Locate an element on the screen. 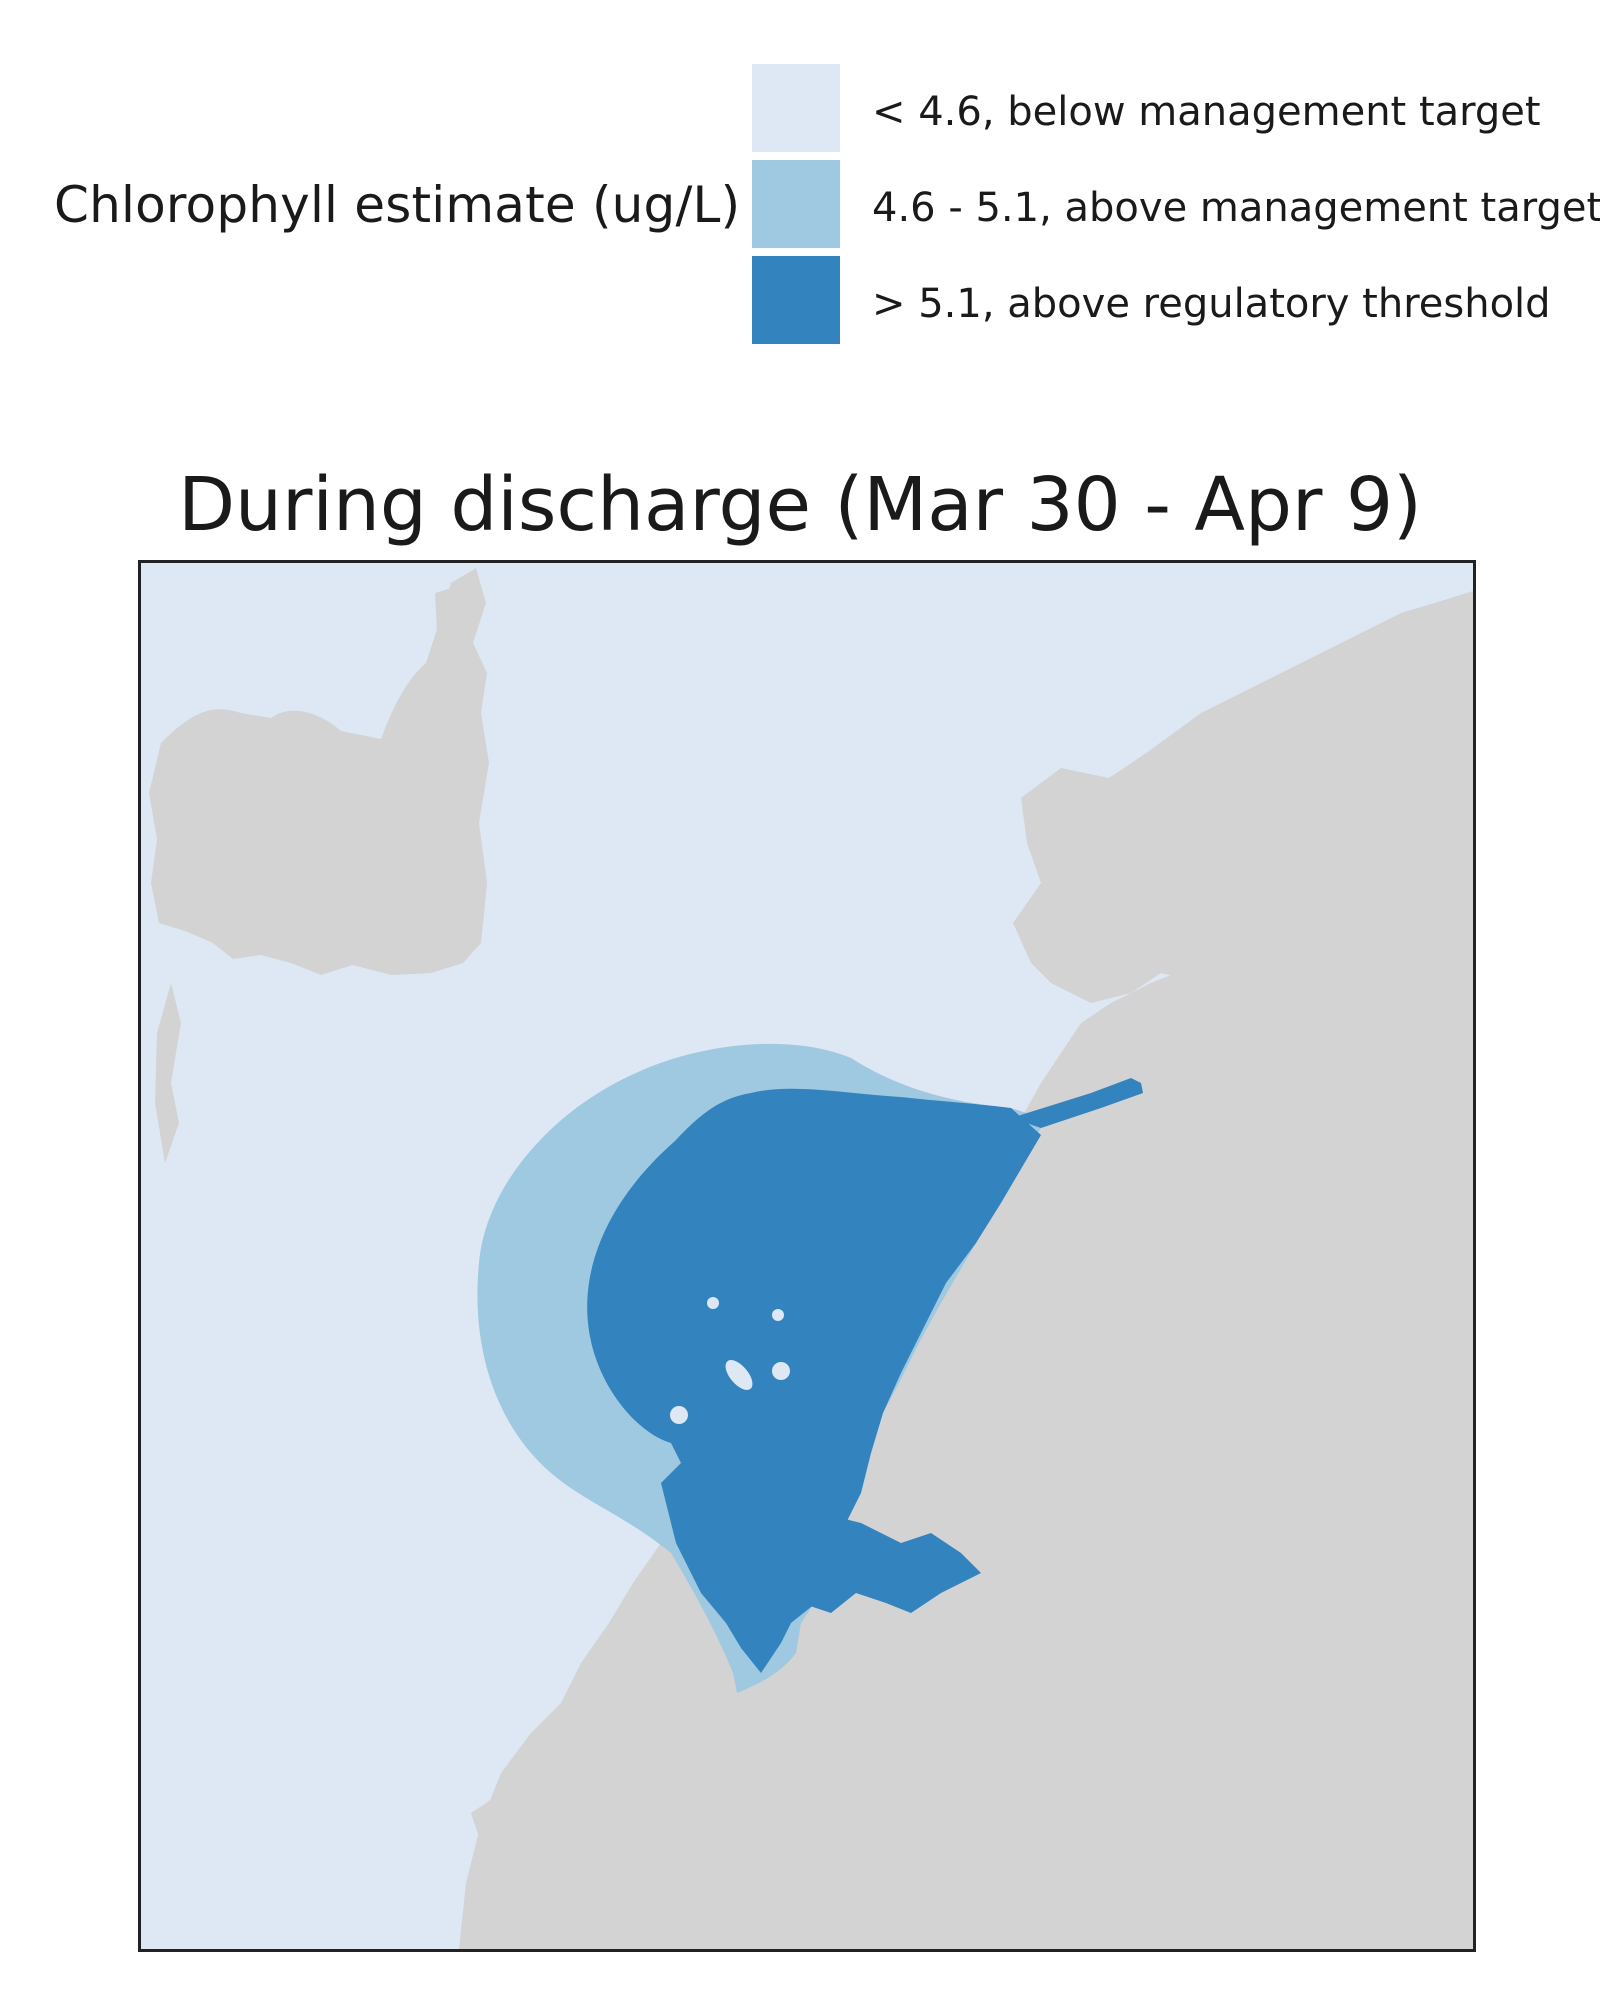 Image resolution: width=1600 pixels, height=2000 pixels. map-title: During discharge (Mar 30 - Apr 9) is located at coordinates (800, 505).